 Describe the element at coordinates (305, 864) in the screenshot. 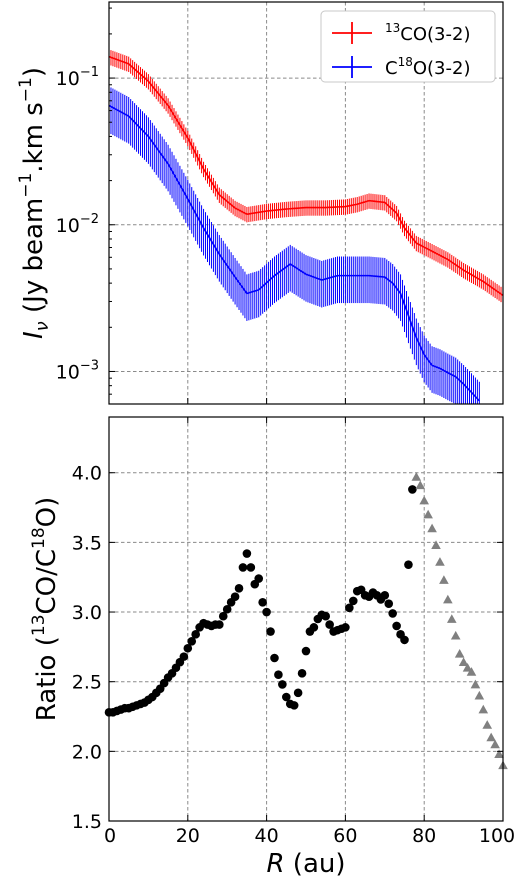

I see `x-axis-label: R (au)` at that location.